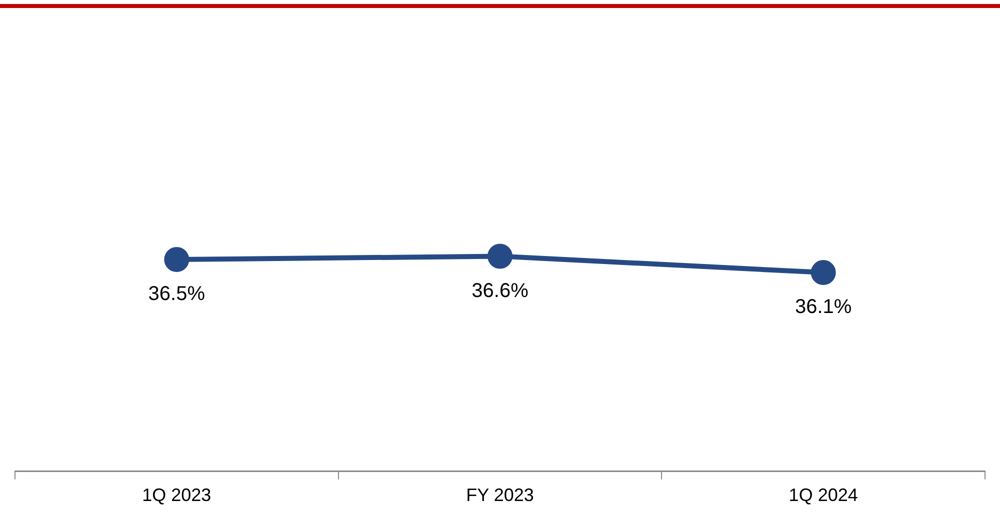 This screenshot has height=513, width=1000. Describe the element at coordinates (500, 495) in the screenshot. I see `x-tick-label: FY 2023` at that location.